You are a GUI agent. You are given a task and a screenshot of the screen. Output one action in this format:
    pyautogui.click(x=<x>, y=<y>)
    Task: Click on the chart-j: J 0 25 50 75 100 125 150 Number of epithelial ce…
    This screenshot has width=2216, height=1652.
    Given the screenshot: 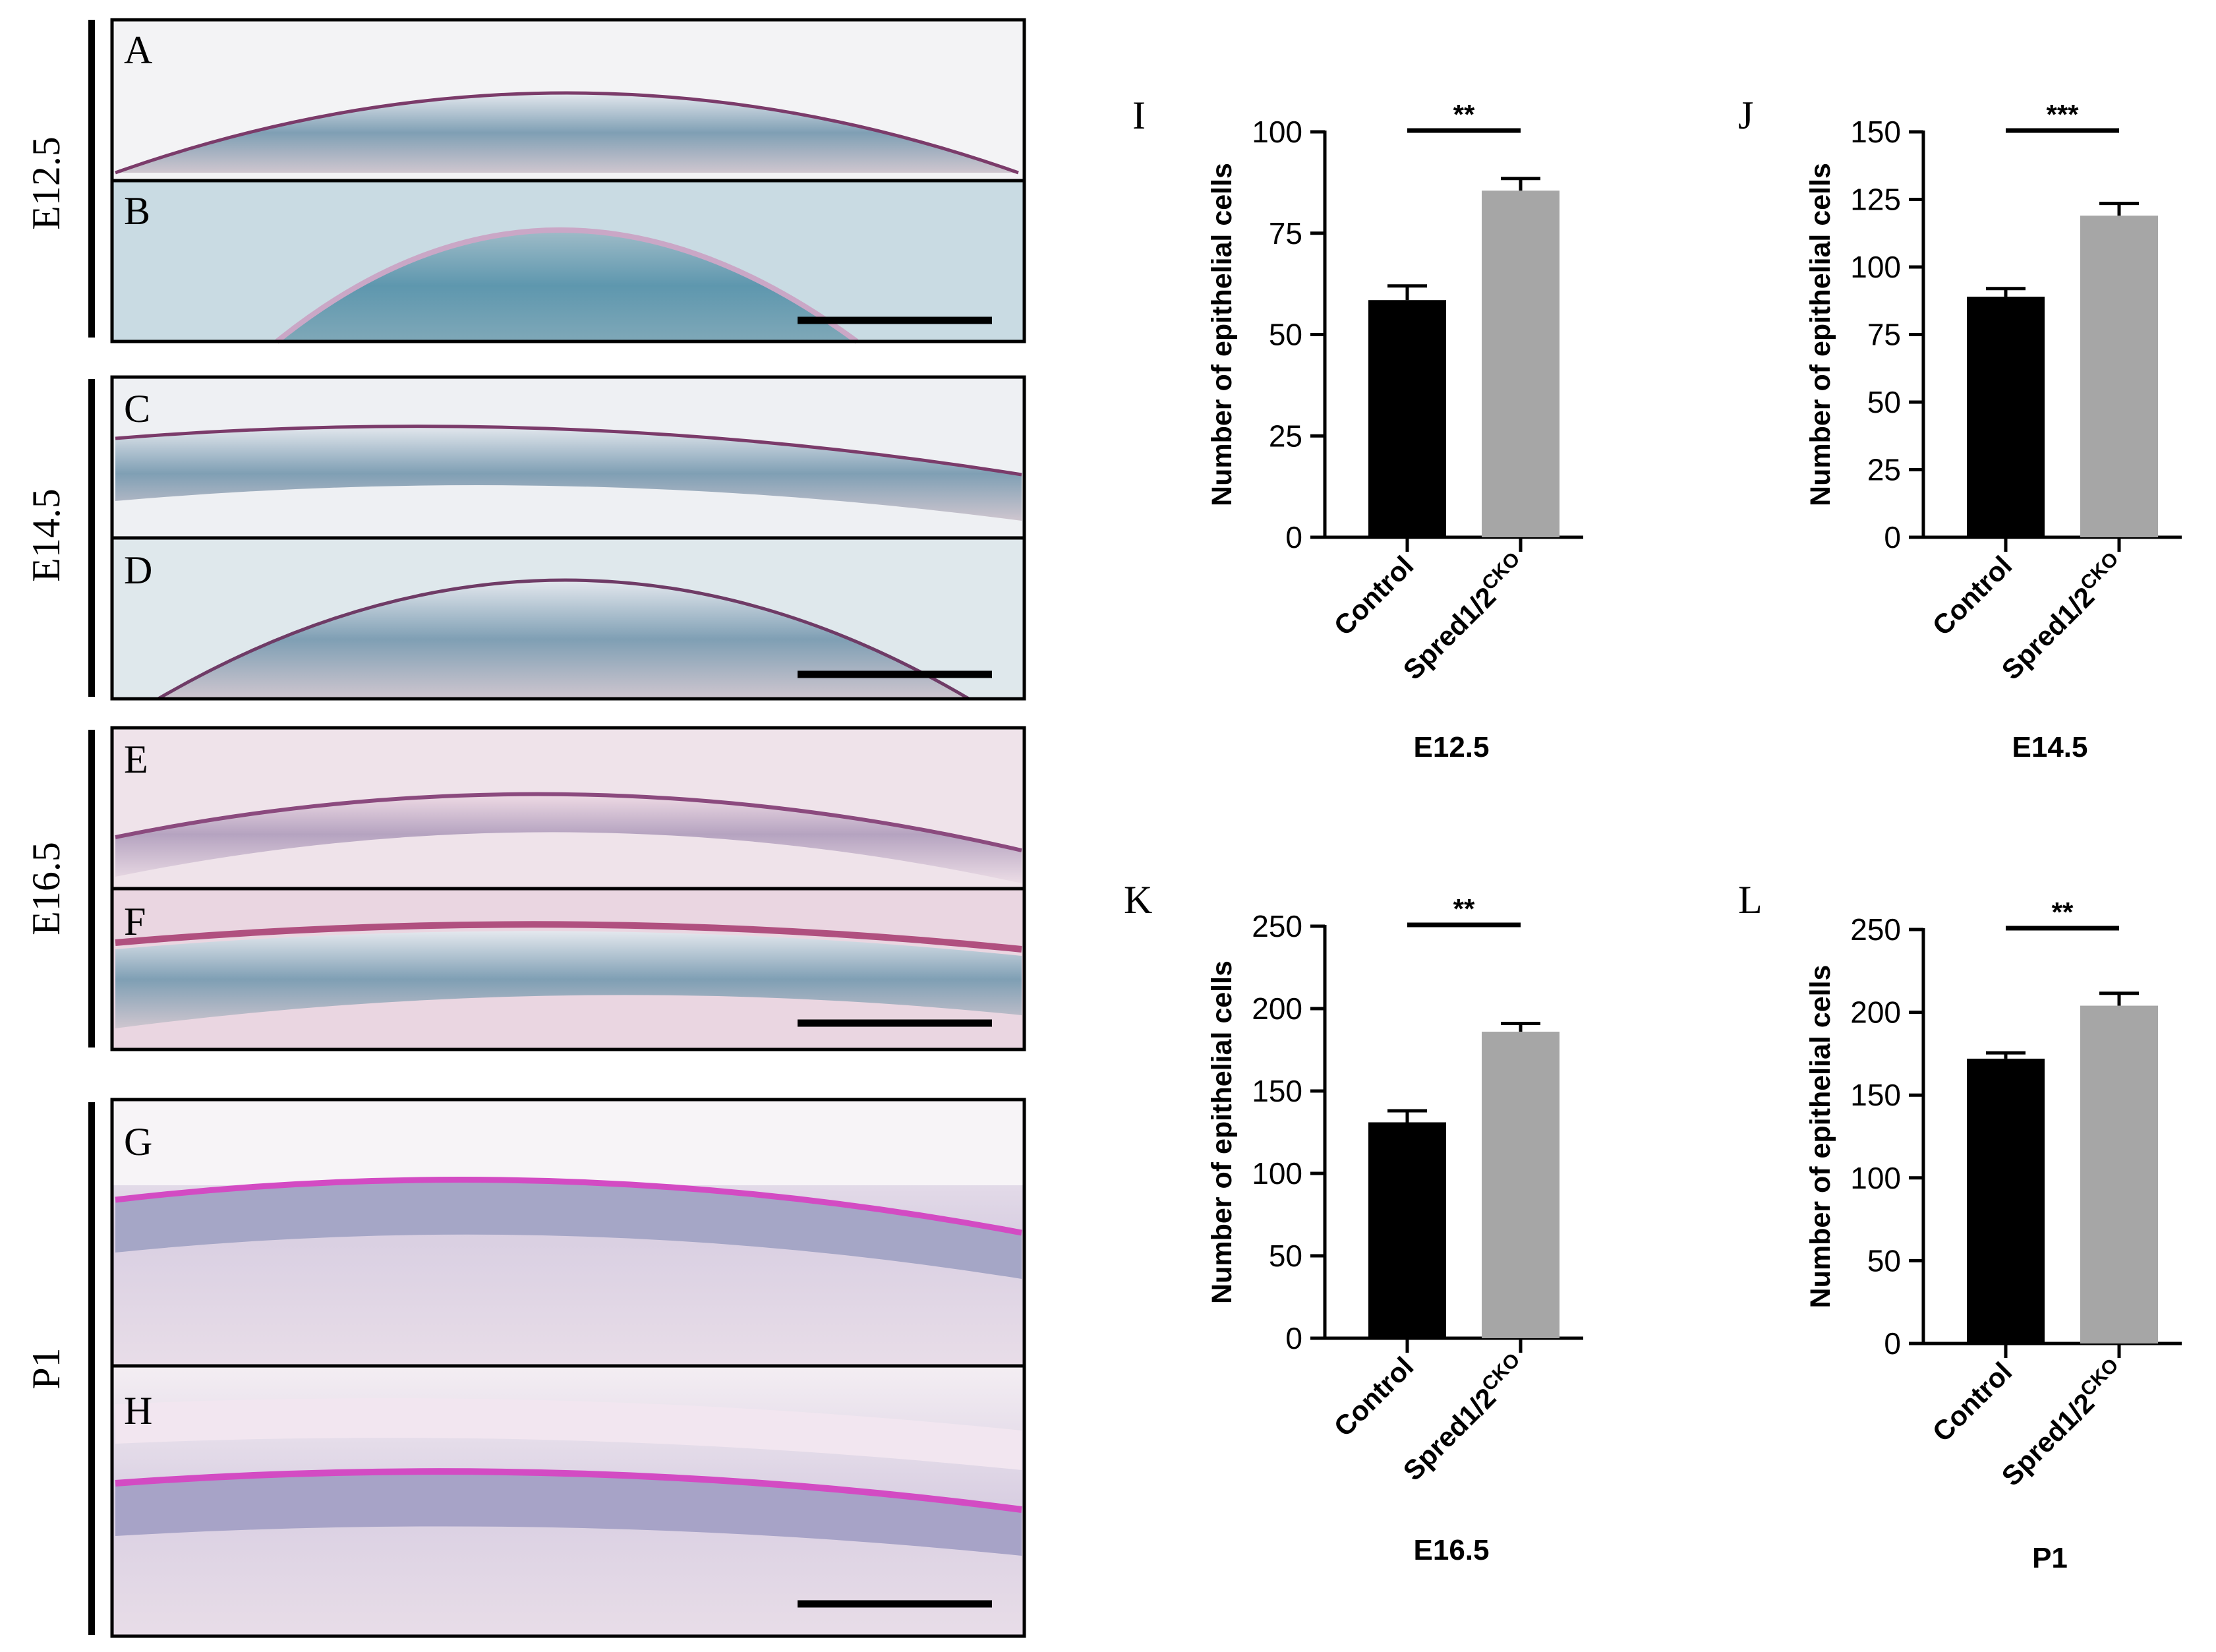 What is the action you would take?
    pyautogui.click(x=1960, y=428)
    